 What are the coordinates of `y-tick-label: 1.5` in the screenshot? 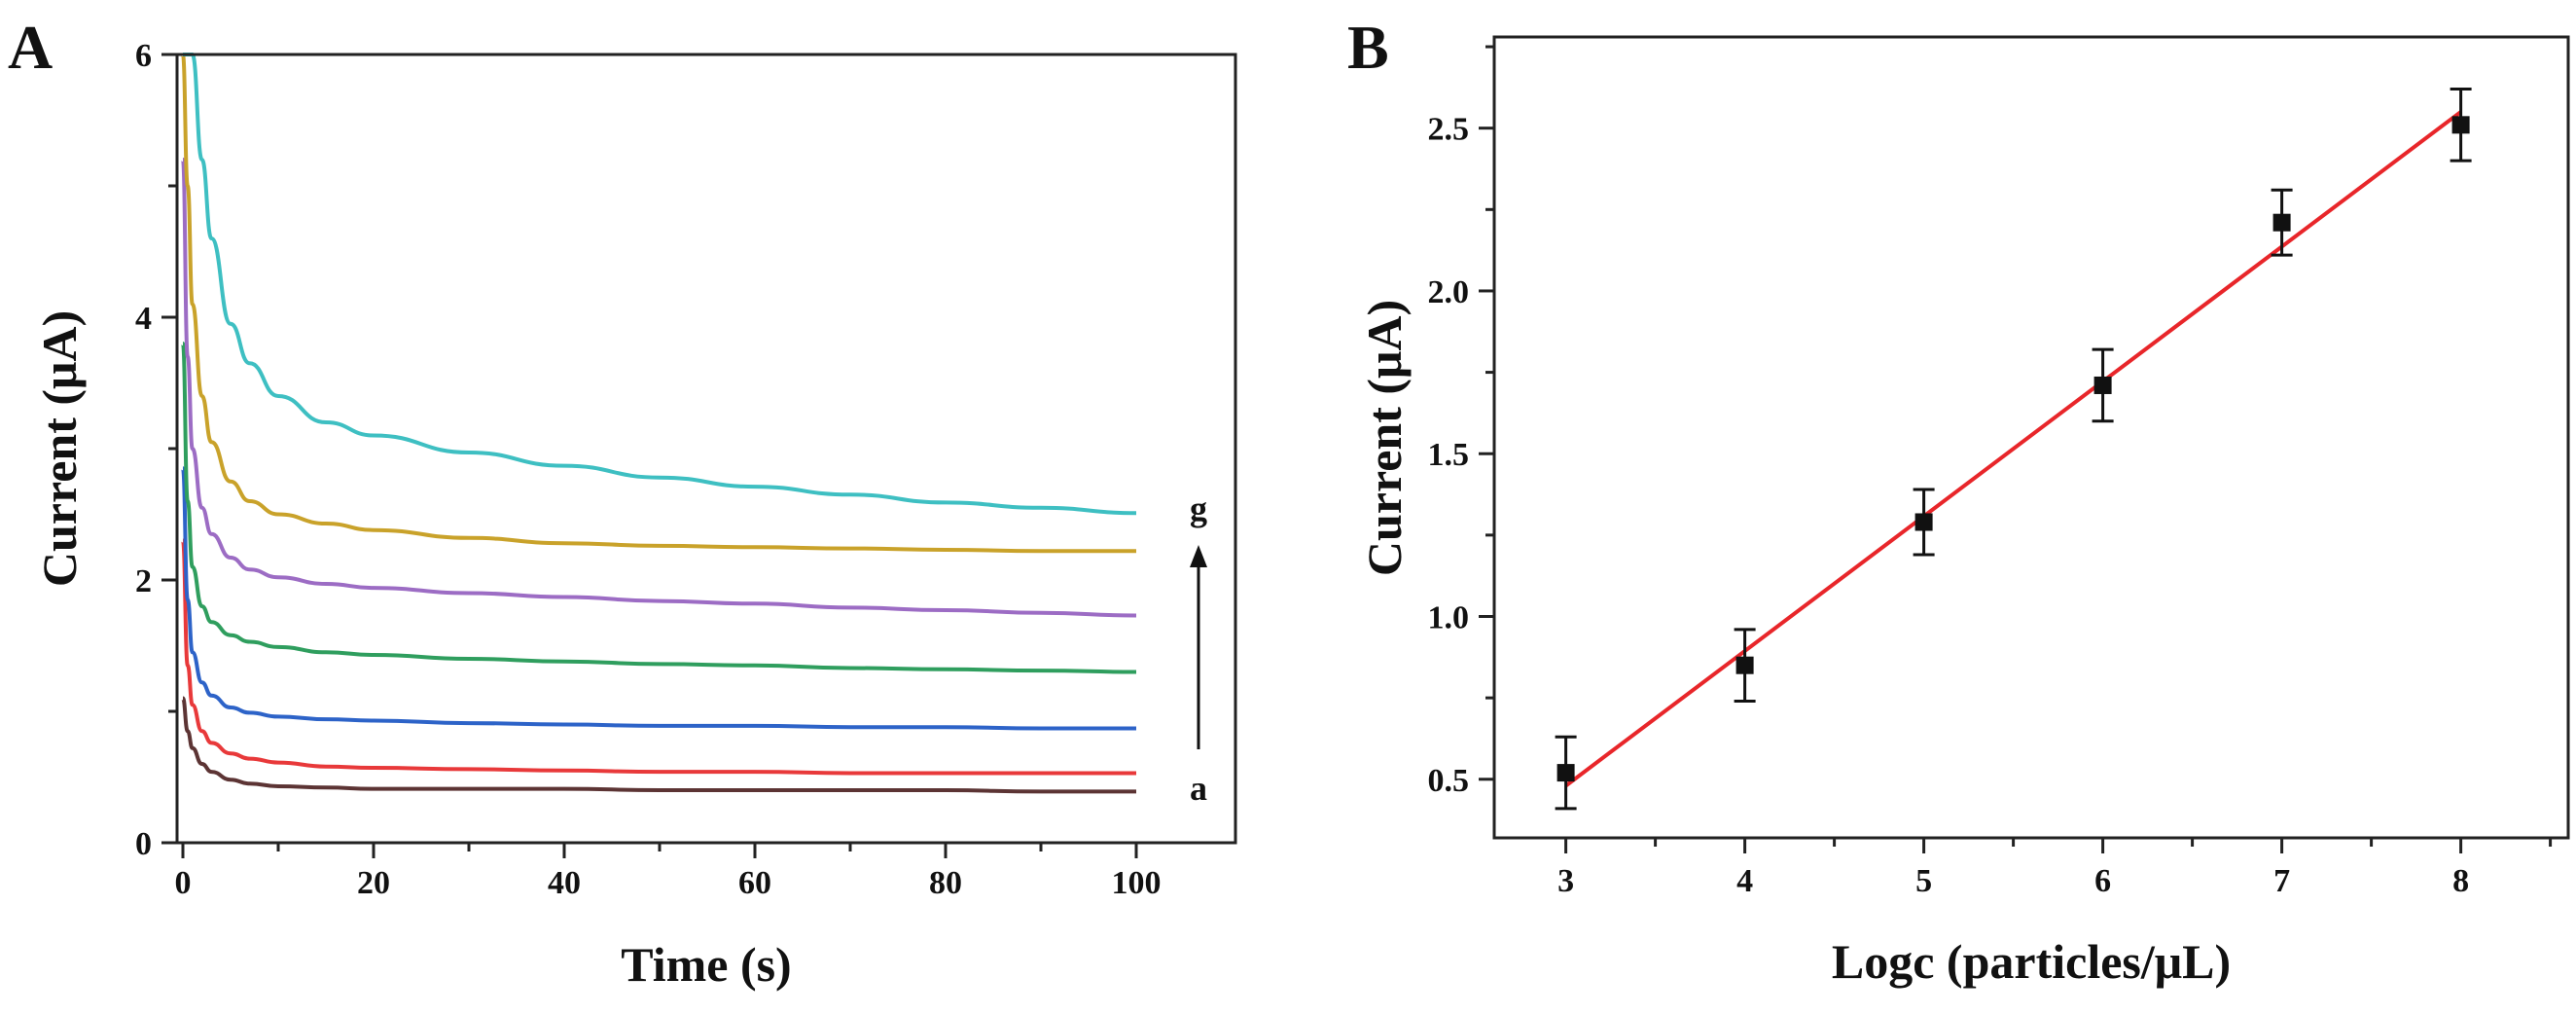 It's located at (1449, 455).